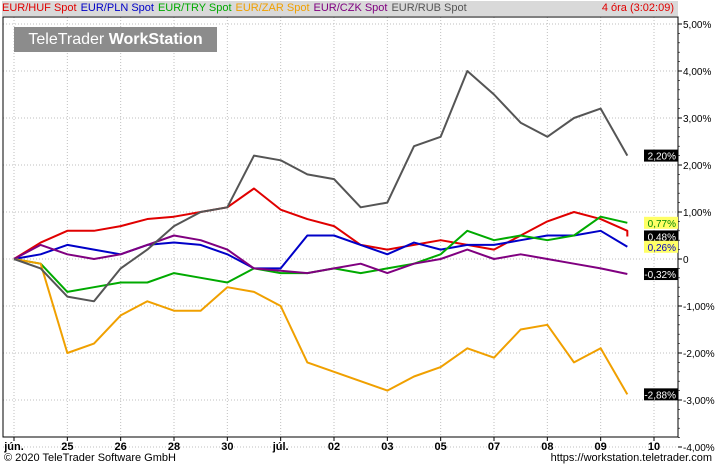 Image resolution: width=718 pixels, height=466 pixels. Describe the element at coordinates (697, 119) in the screenshot. I see `y-tick-label: 3,00%` at that location.